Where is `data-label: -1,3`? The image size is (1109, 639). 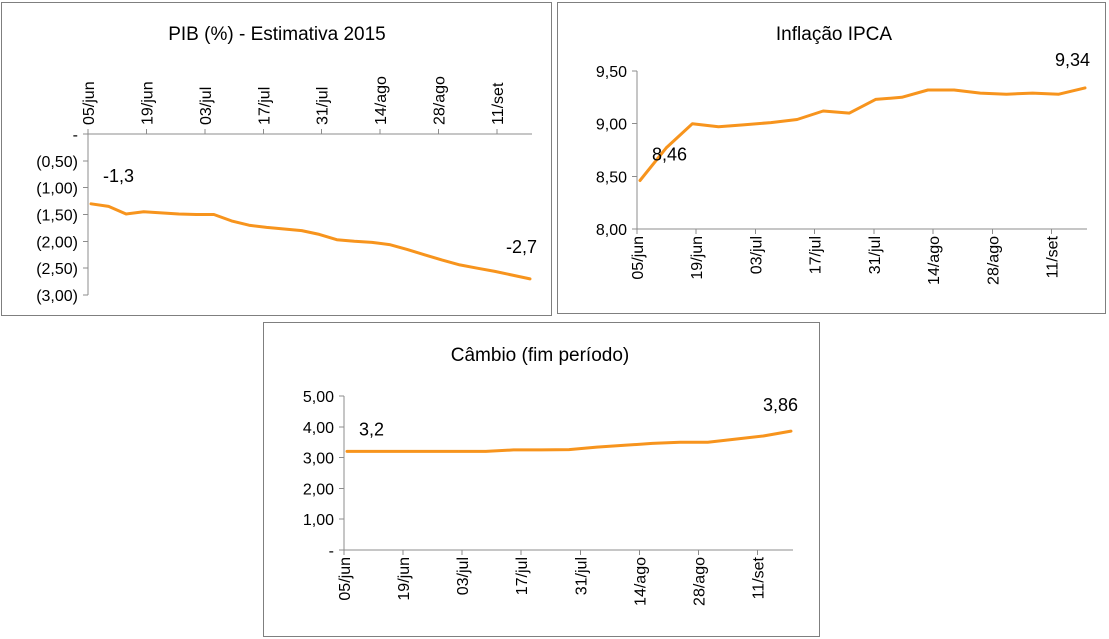
data-label: -1,3 is located at coordinates (118, 176).